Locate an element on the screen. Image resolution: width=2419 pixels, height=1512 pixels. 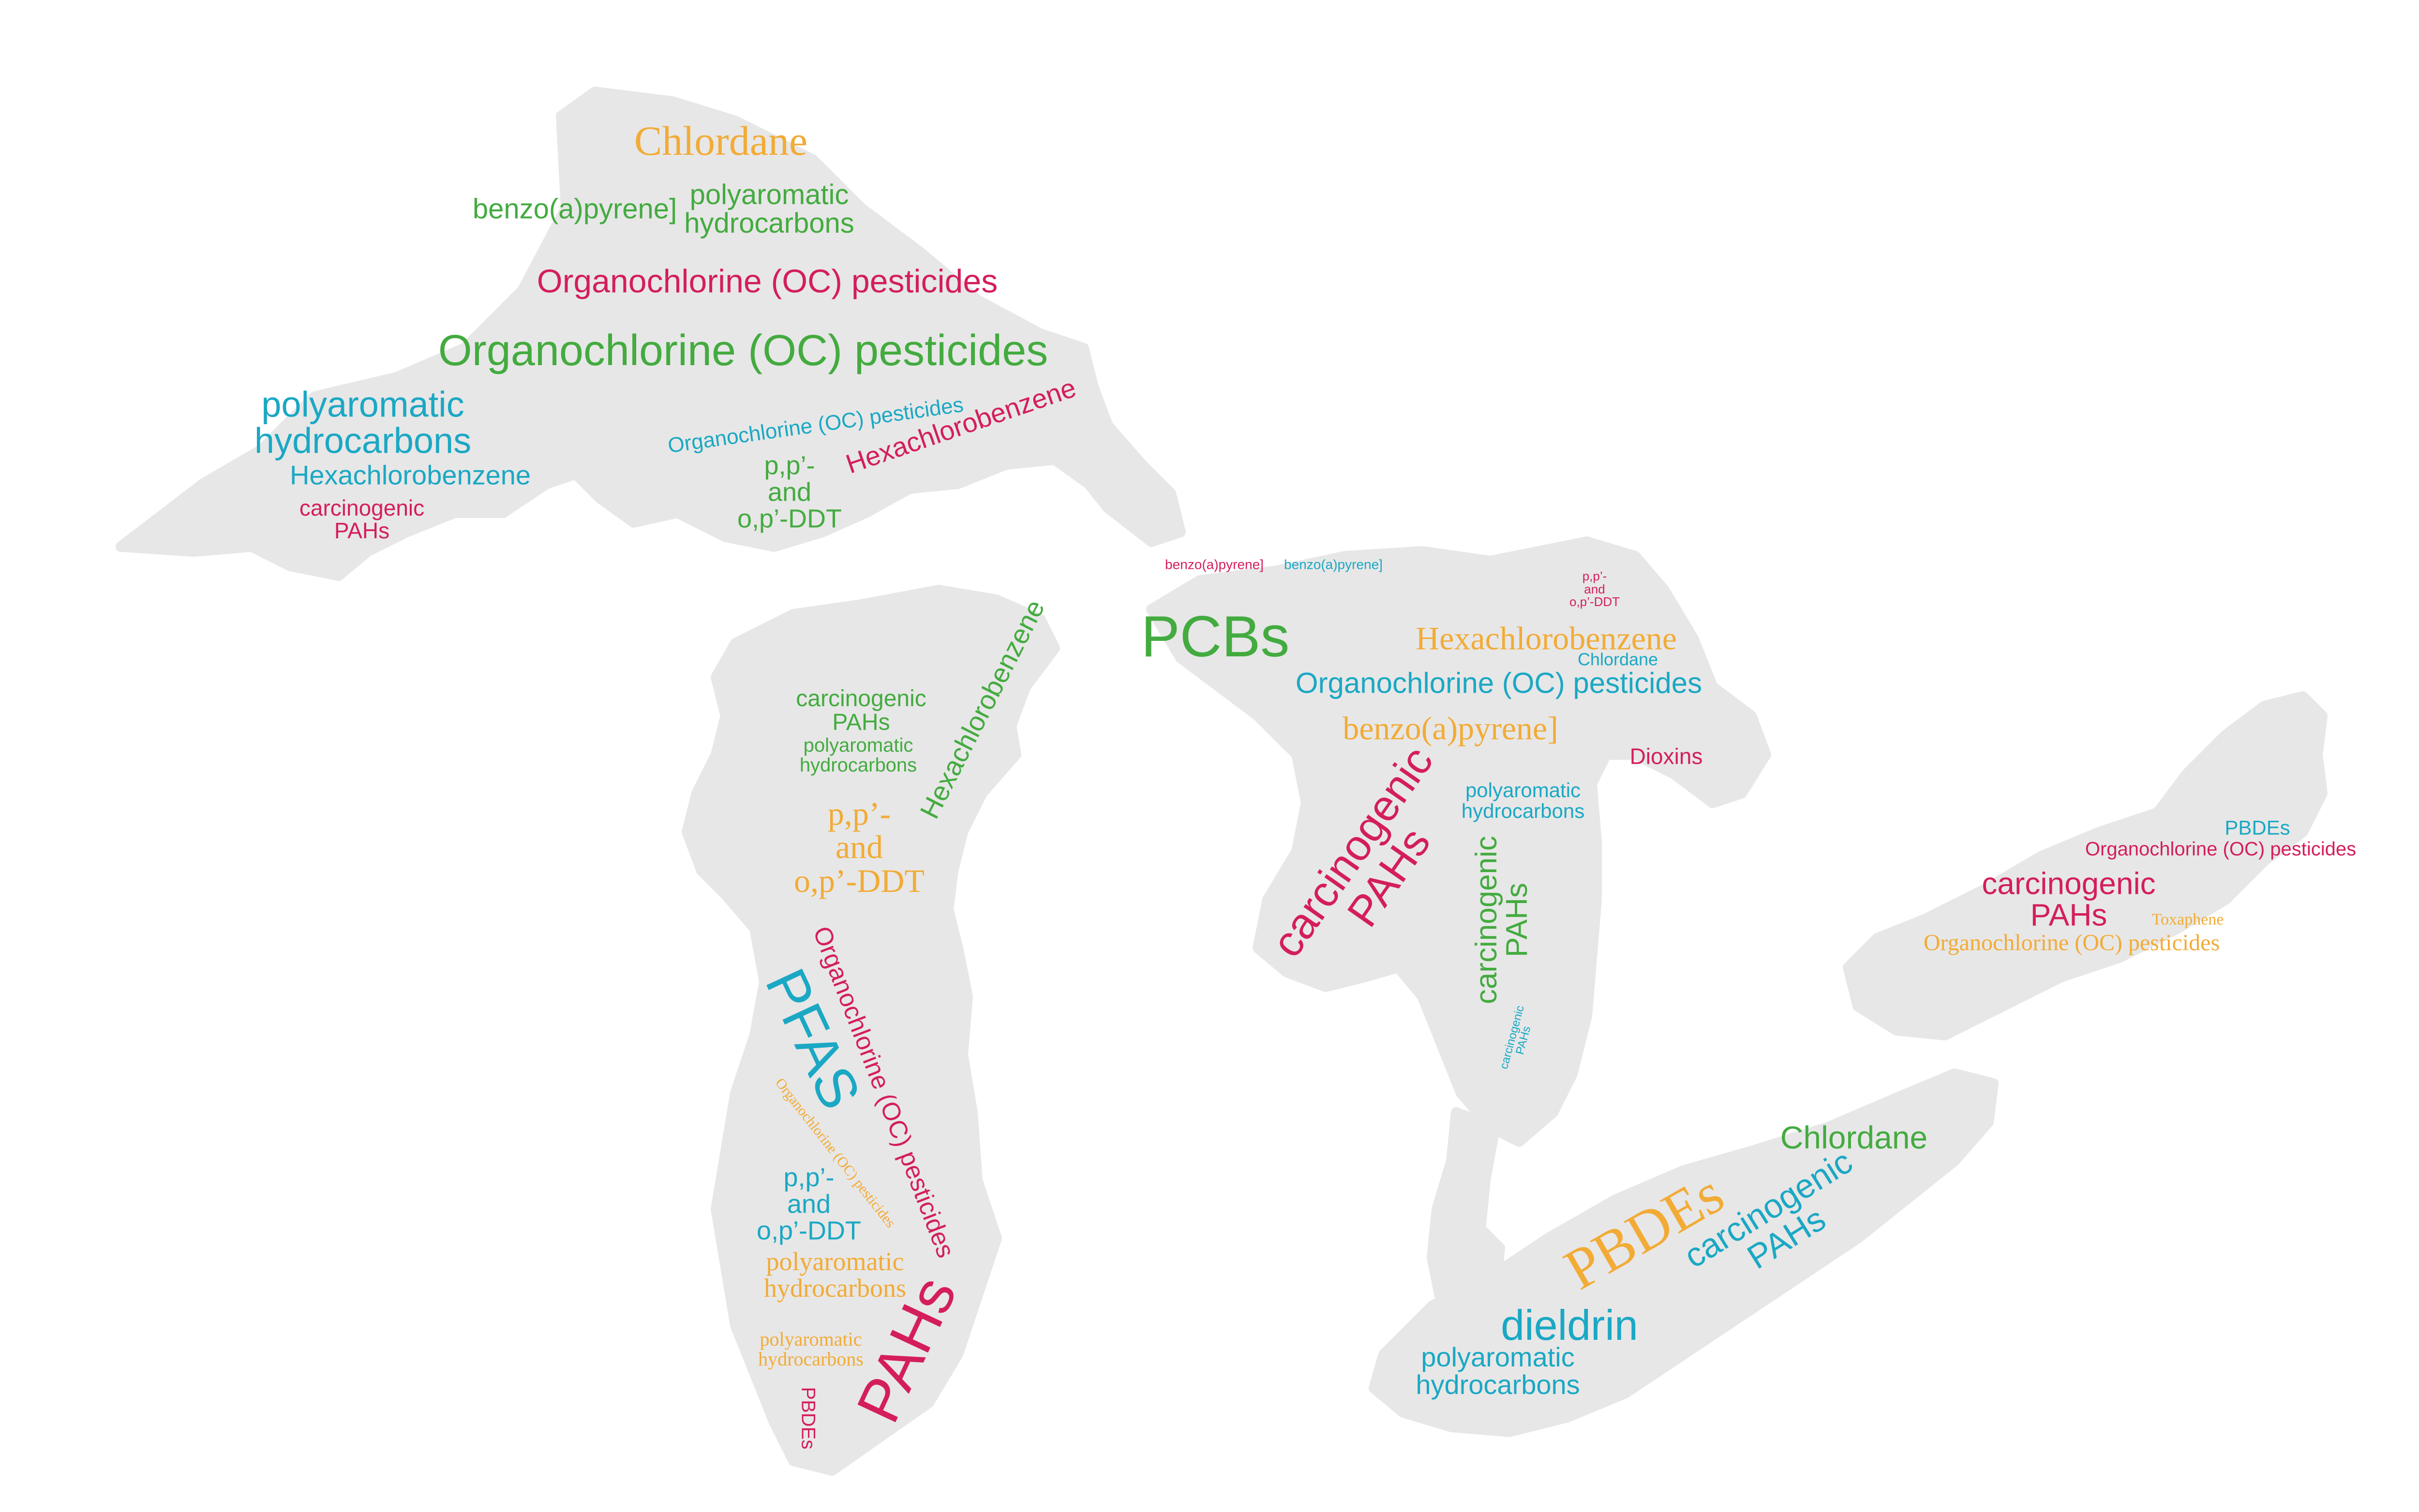
huron-word-7: Organochlorine (OC) pesticides is located at coordinates (1499, 683).